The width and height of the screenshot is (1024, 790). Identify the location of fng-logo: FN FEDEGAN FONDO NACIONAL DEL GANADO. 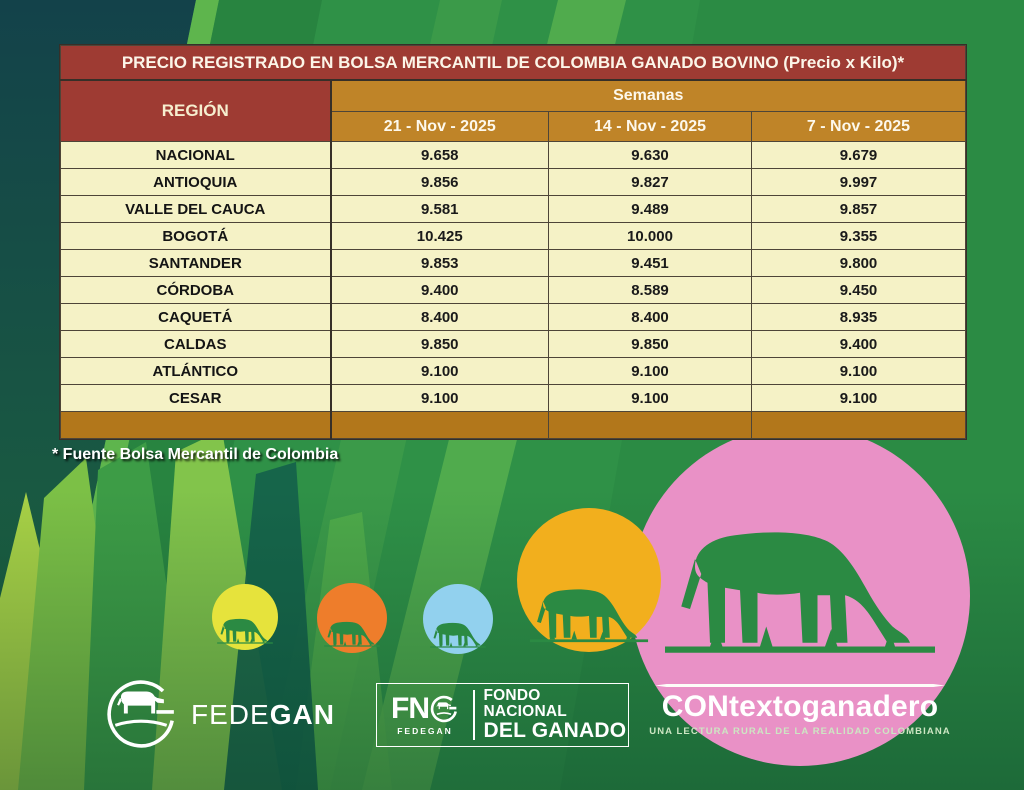
(502, 715).